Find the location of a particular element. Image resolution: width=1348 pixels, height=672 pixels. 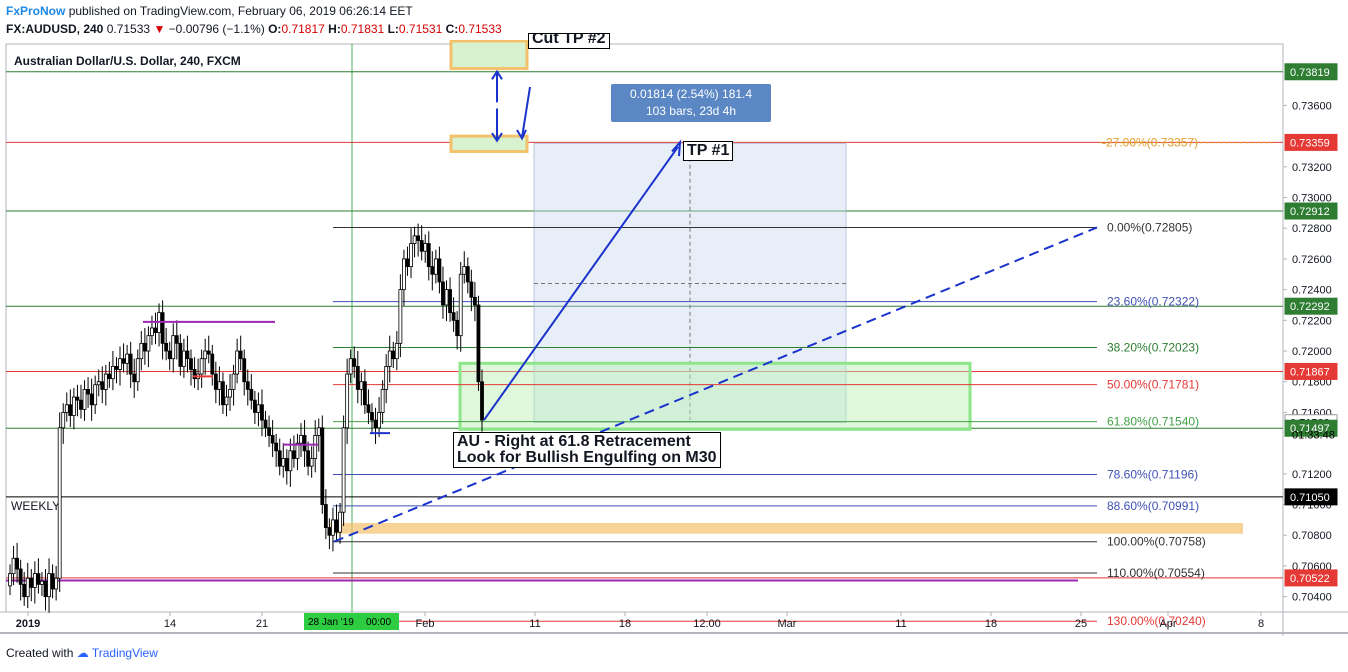

tradingview-brand: TradingView is located at coordinates (124, 653).